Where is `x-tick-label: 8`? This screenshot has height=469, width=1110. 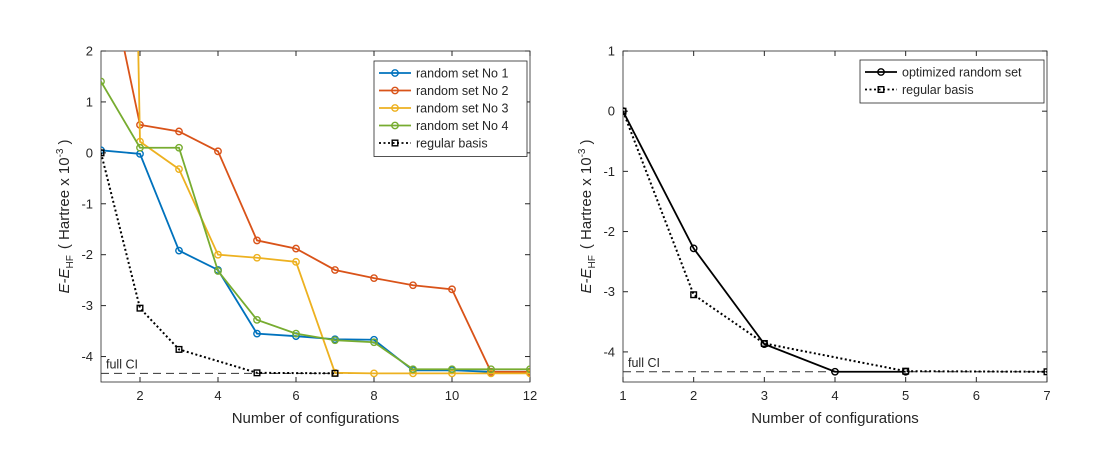
x-tick-label: 8 is located at coordinates (373, 395).